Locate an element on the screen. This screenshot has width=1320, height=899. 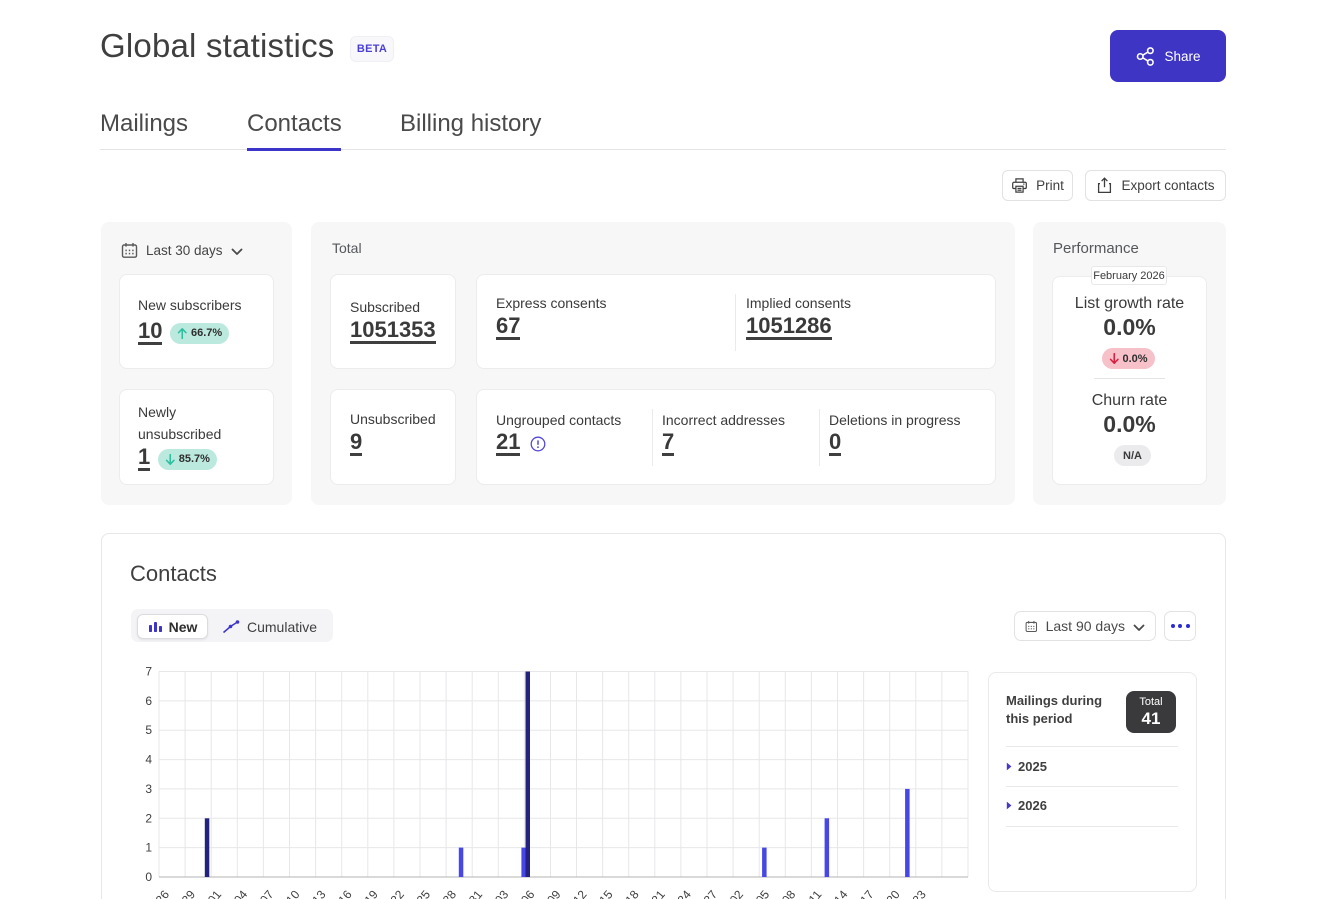
svg-text: 23 is located at coordinates (920, 893).